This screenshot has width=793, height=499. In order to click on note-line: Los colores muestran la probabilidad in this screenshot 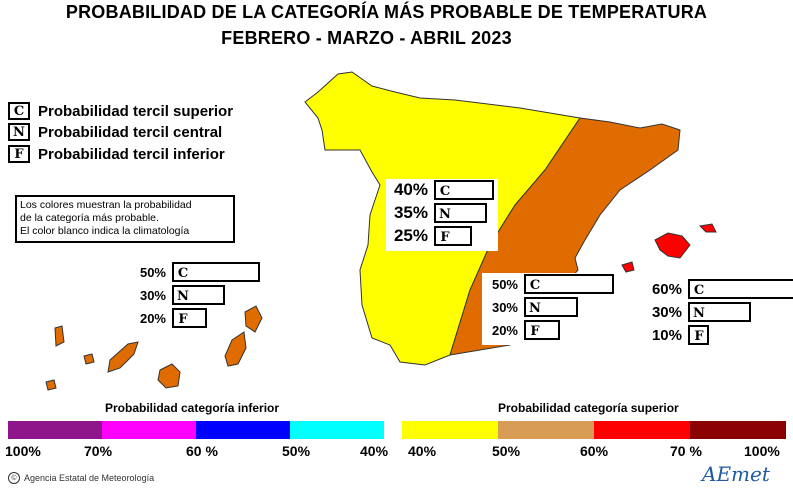, I will do `click(106, 205)`.